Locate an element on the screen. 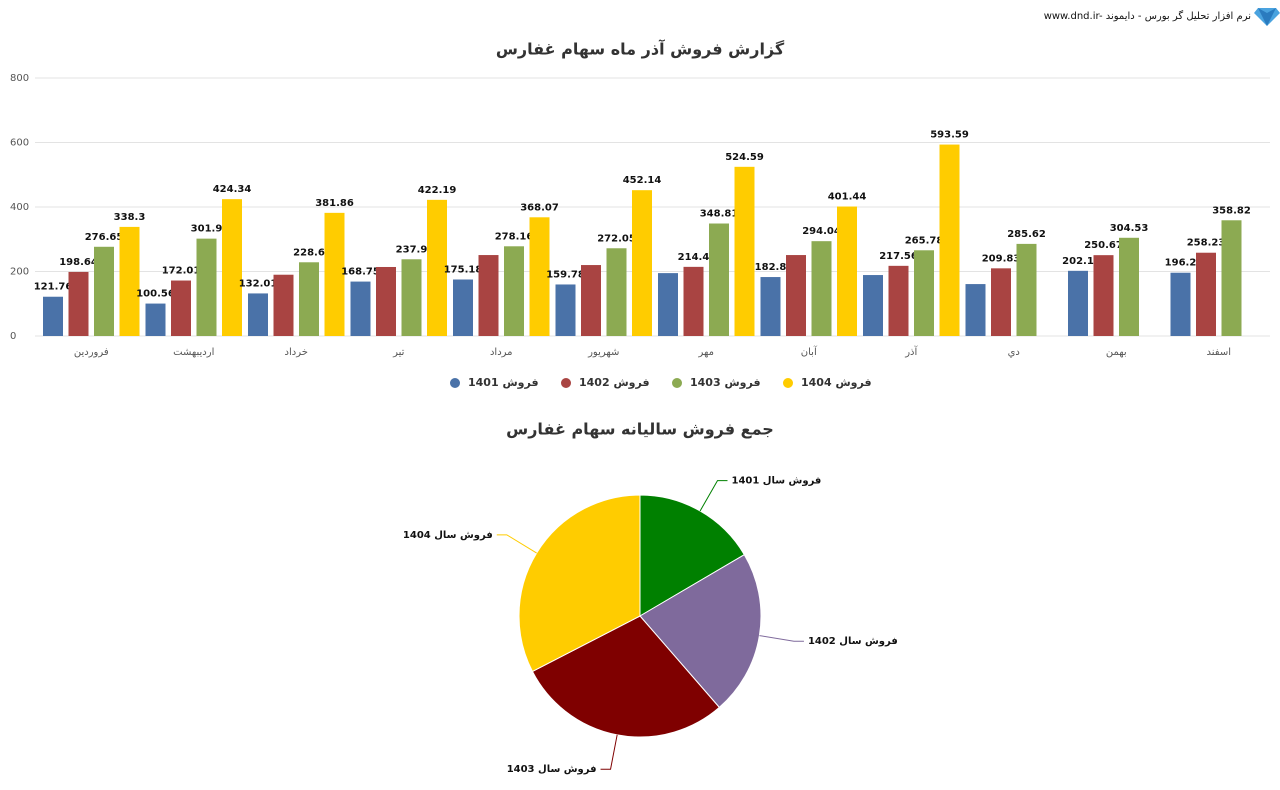  x-tick-label: مهر is located at coordinates (706, 352).